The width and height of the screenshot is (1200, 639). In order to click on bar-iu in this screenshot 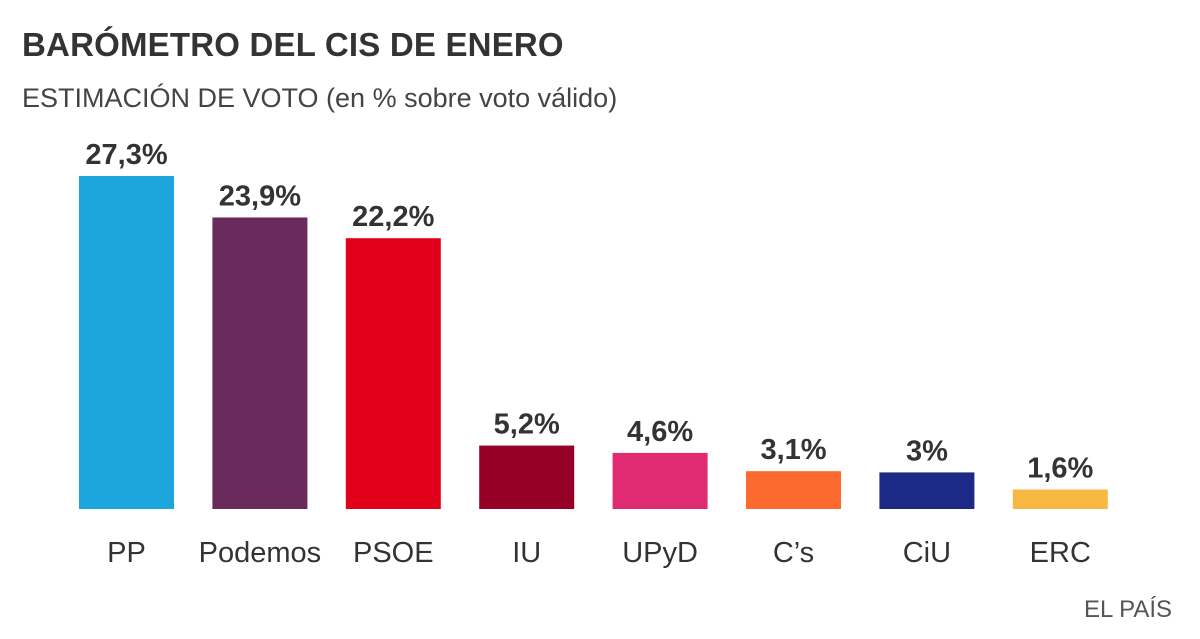, I will do `click(527, 477)`.